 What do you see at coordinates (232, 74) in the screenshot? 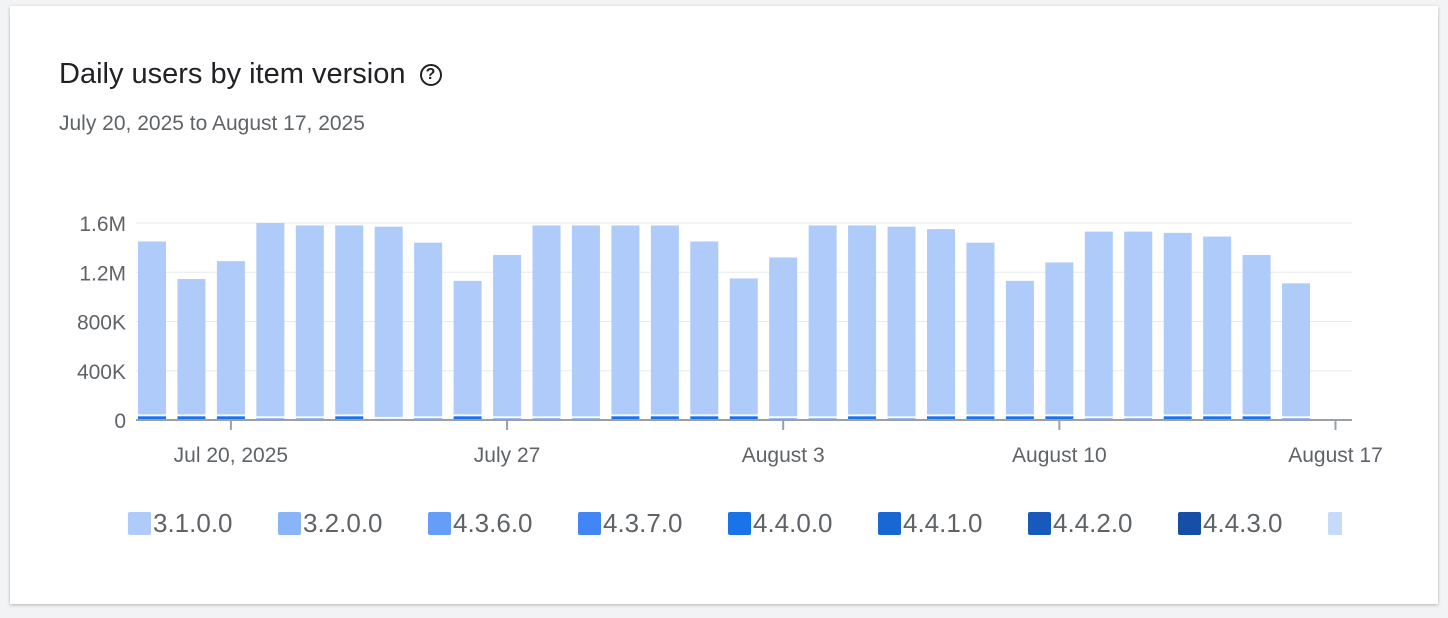
I see `chart-title: Daily users by item version` at bounding box center [232, 74].